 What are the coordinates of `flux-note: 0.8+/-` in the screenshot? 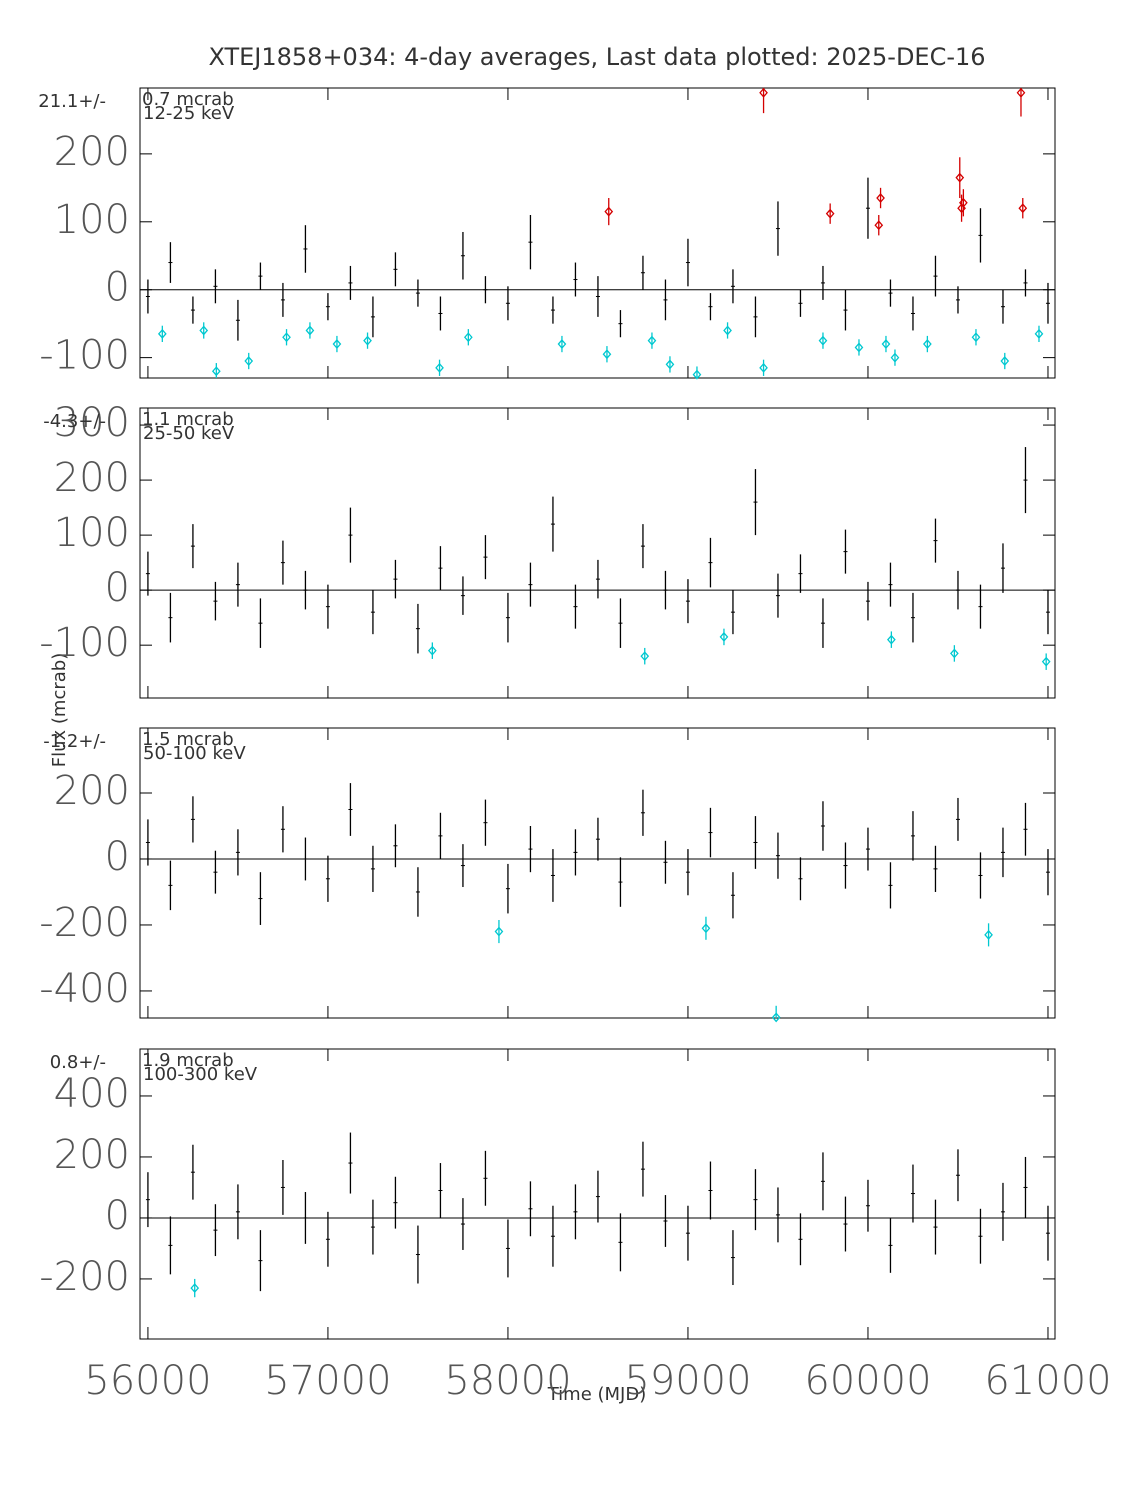 It's located at (78, 1062).